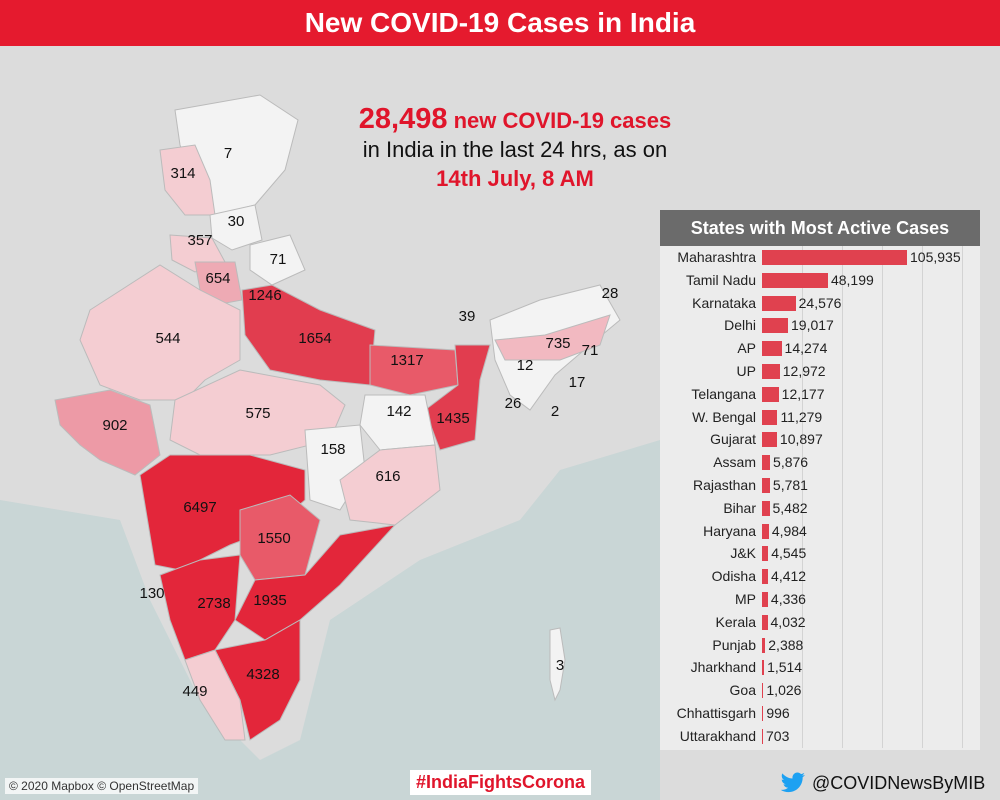 This screenshot has width=1000, height=800. Describe the element at coordinates (716, 257) in the screenshot. I see `state-name: Maharashtra` at that location.